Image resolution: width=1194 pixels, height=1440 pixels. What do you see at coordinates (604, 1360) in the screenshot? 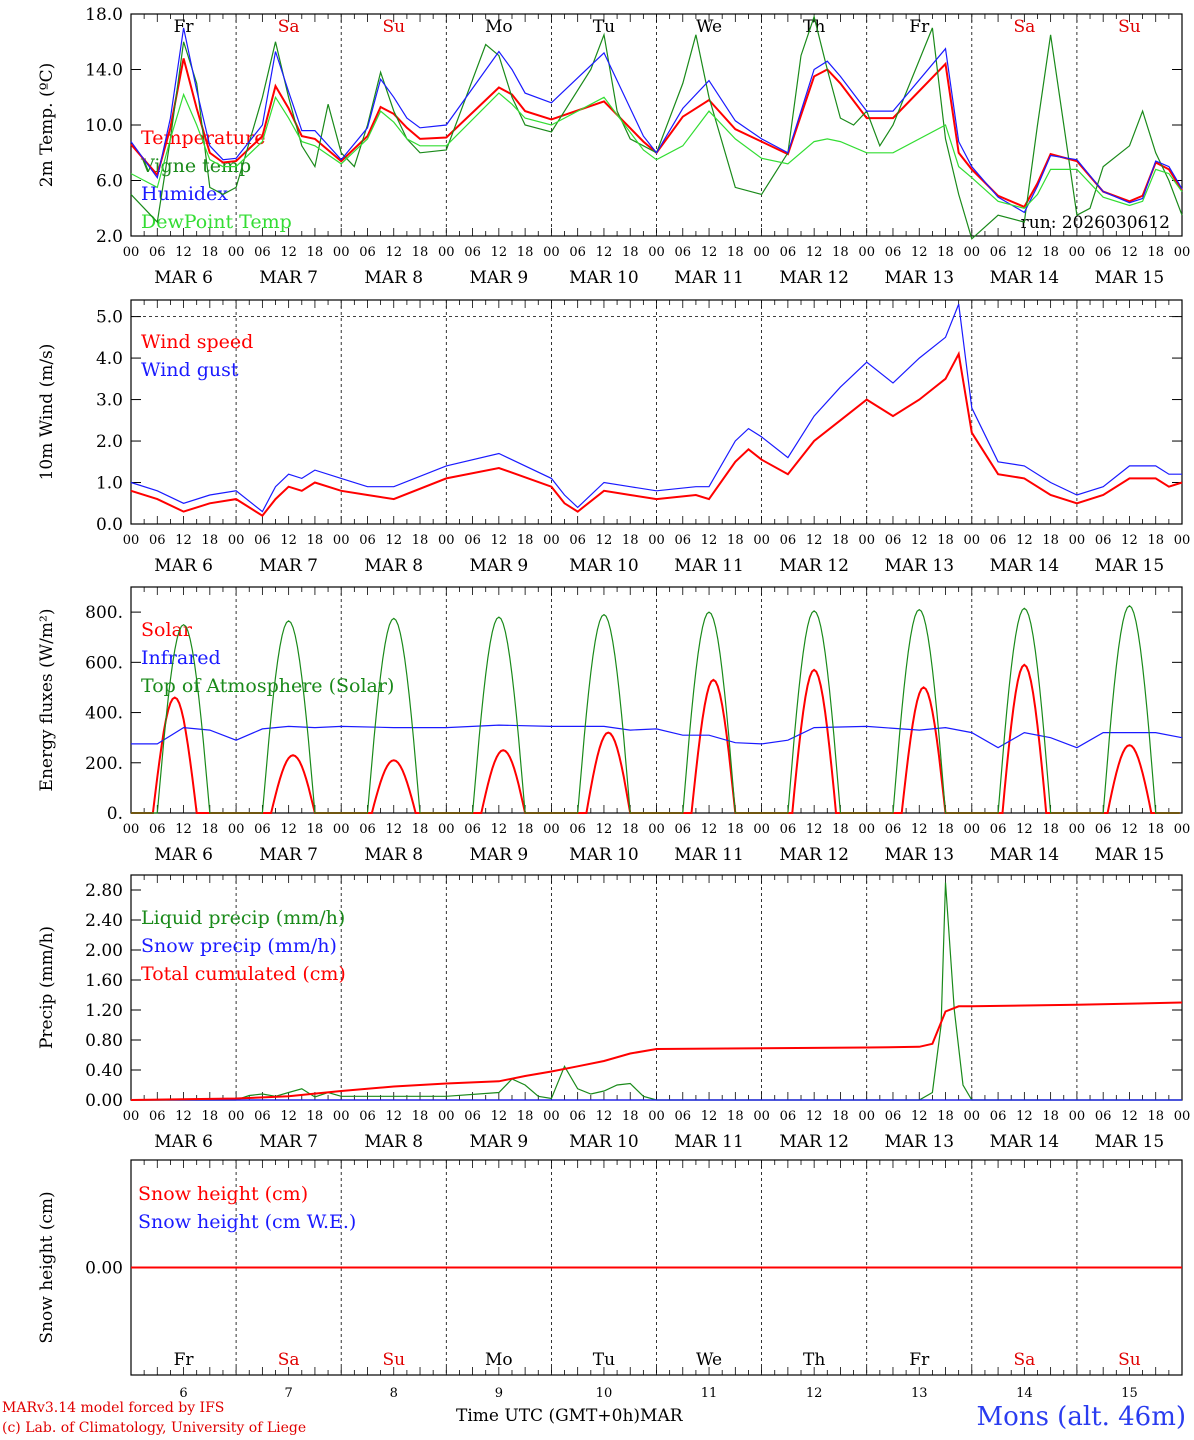
I see `weekday-label-bottom: Tu` at bounding box center [604, 1360].